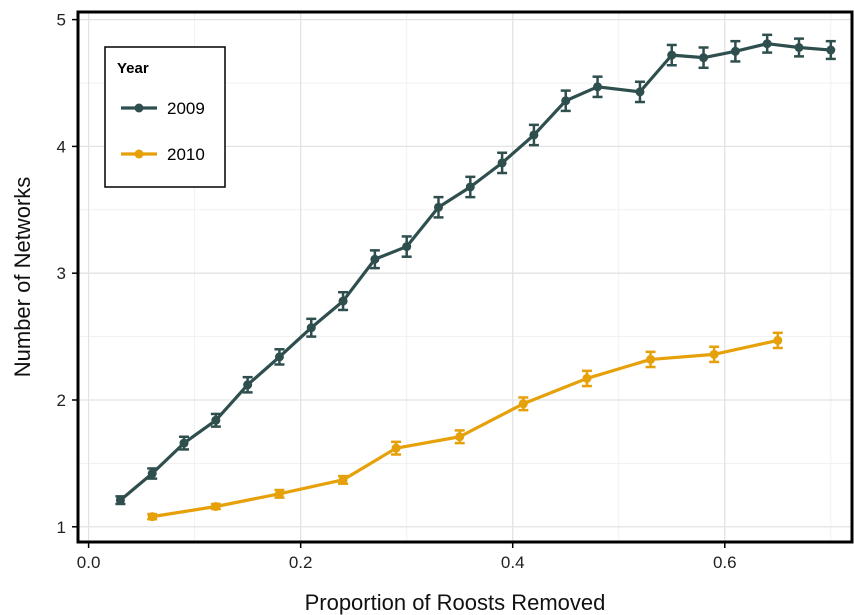 The height and width of the screenshot is (615, 854). I want to click on legend-label: 2009, so click(186, 108).